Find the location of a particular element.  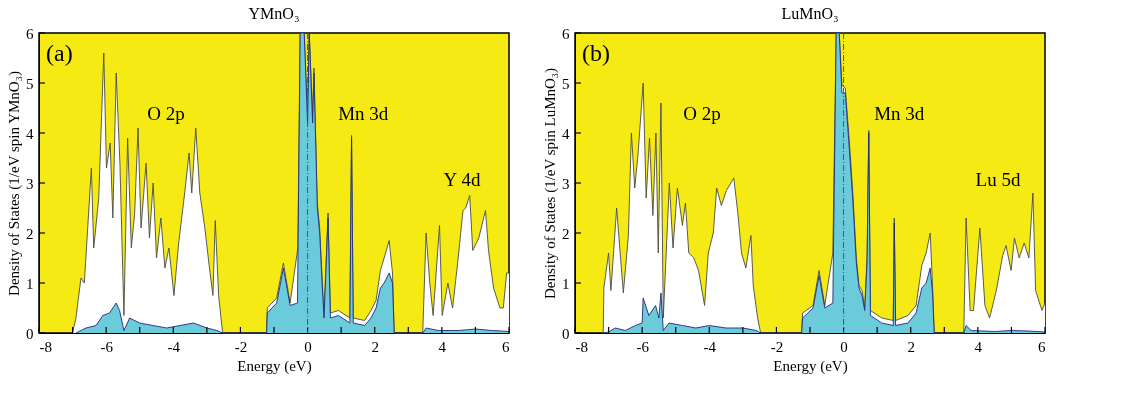

annotation: Y 4d is located at coordinates (462, 179).